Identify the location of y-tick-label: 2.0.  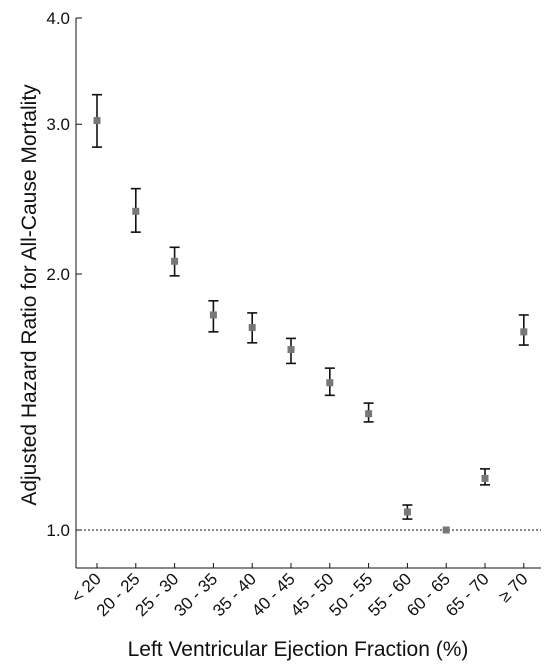
(58, 274).